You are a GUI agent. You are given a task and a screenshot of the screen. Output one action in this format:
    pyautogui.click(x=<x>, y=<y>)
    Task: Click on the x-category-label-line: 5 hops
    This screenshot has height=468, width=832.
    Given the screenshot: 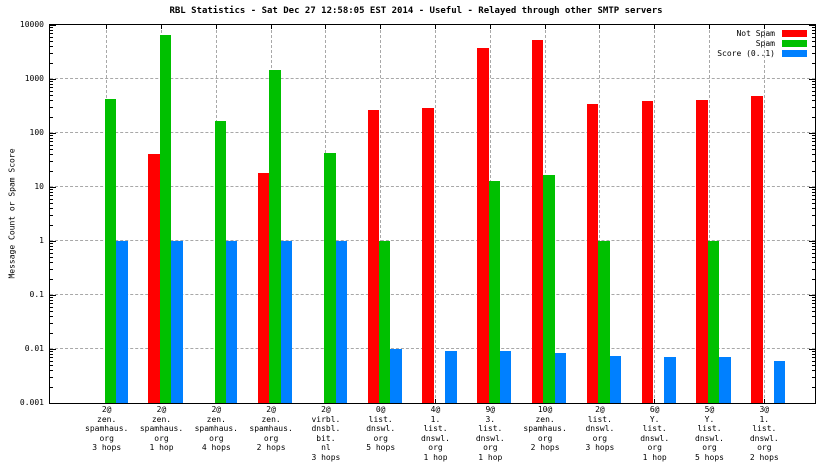 What is the action you would take?
    pyautogui.click(x=709, y=457)
    